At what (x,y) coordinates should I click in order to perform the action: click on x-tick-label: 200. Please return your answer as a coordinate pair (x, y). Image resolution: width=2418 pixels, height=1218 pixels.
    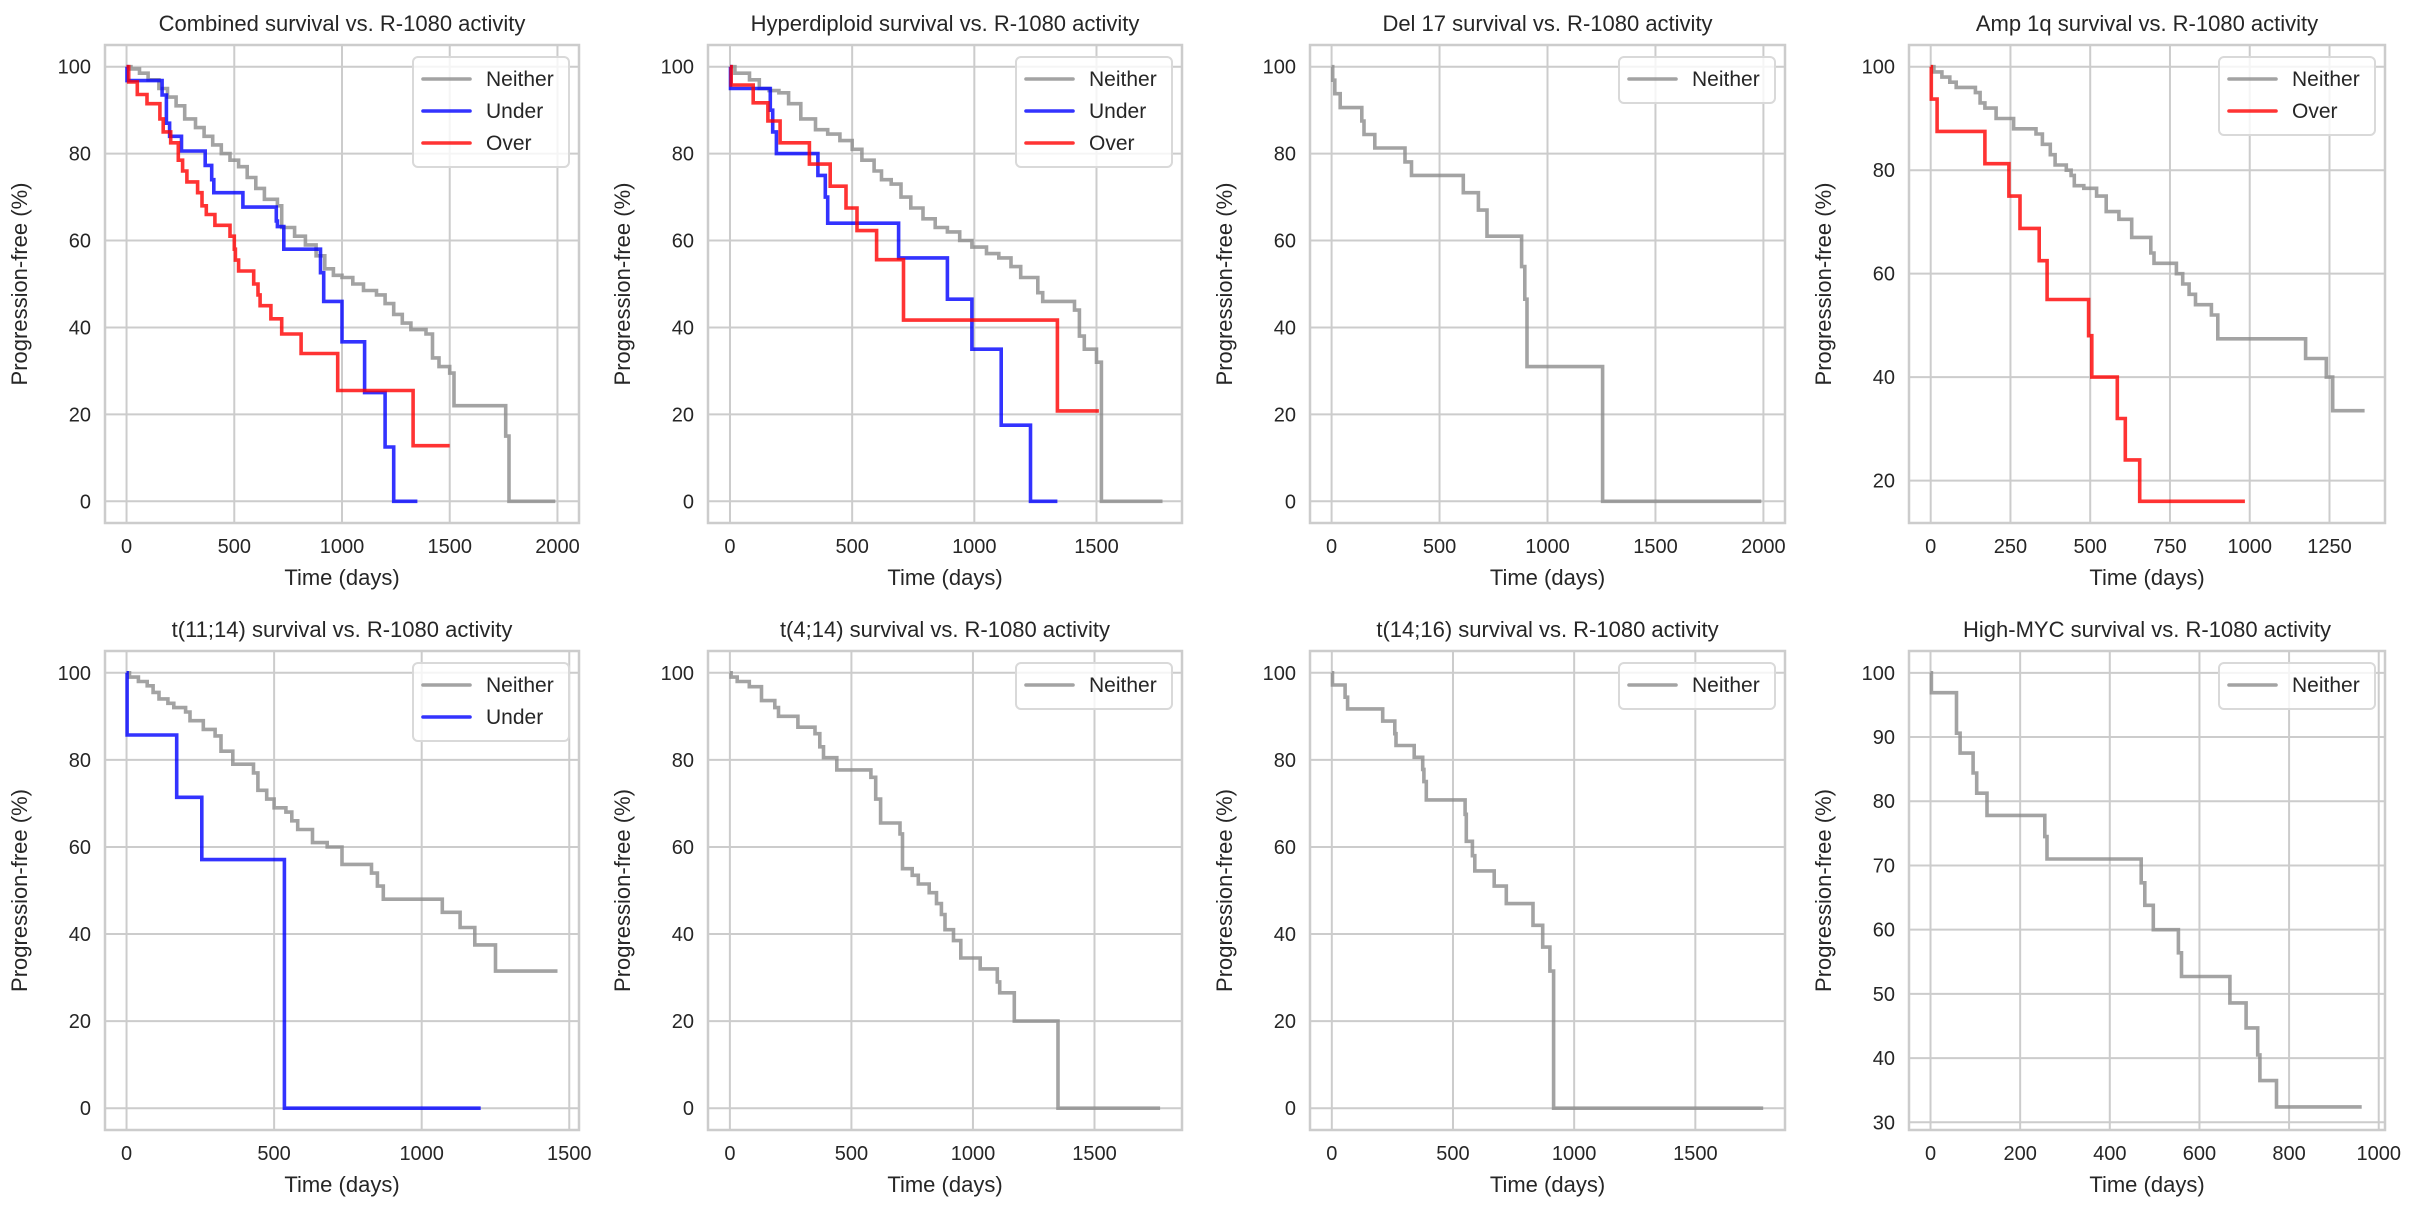
    Looking at the image, I should click on (2019, 1154).